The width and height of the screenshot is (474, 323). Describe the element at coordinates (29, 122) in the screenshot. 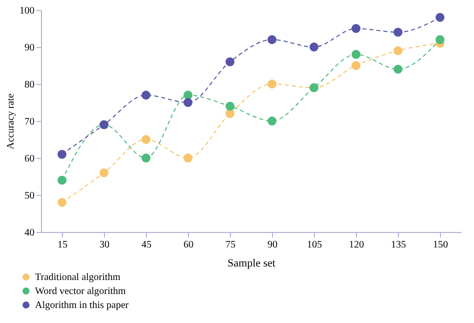

I see `y-tick-label: 70` at that location.